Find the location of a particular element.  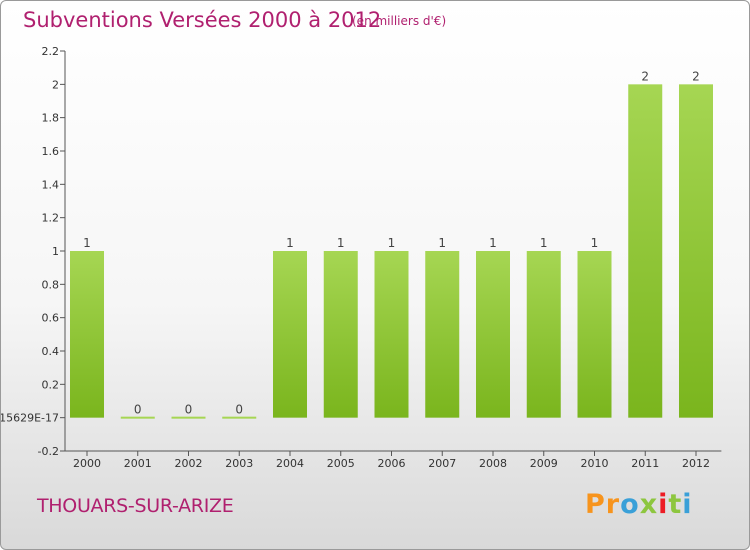

y-tick-label: 0.6 is located at coordinates (51, 318).